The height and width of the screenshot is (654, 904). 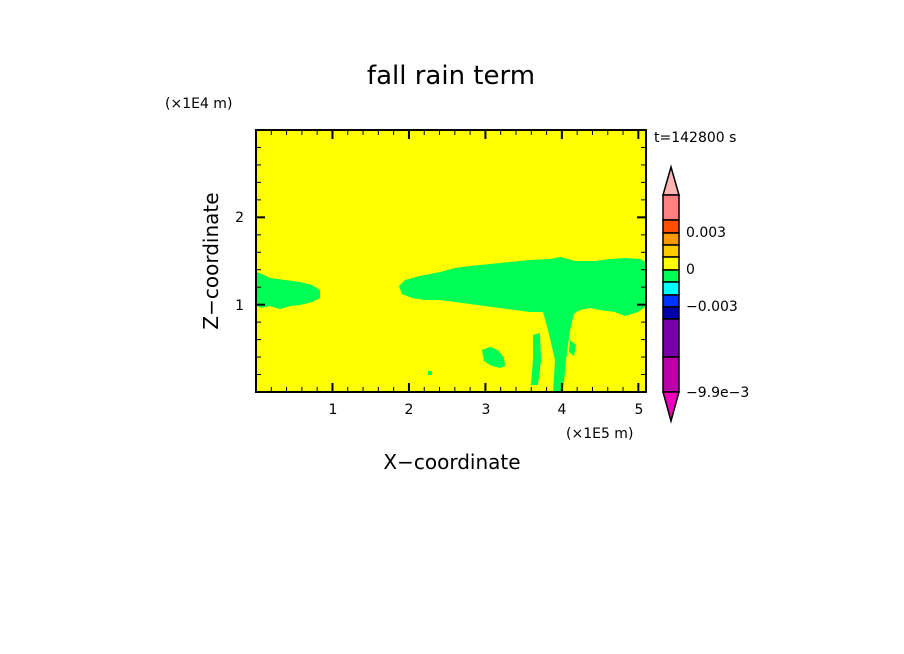 I want to click on colorbar-label: 0.003, so click(x=706, y=233).